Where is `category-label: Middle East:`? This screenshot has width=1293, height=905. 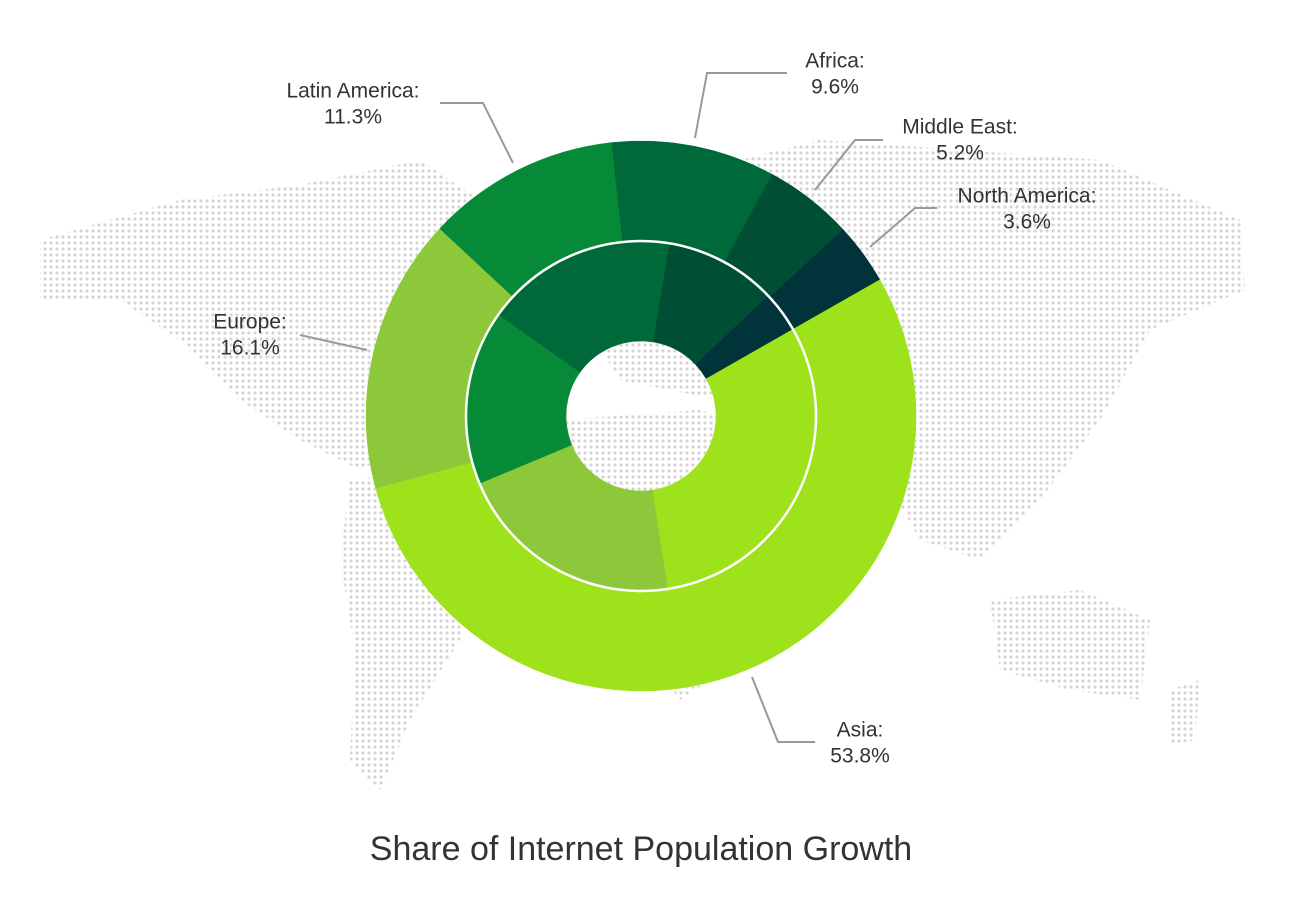
category-label: Middle East: is located at coordinates (960, 127).